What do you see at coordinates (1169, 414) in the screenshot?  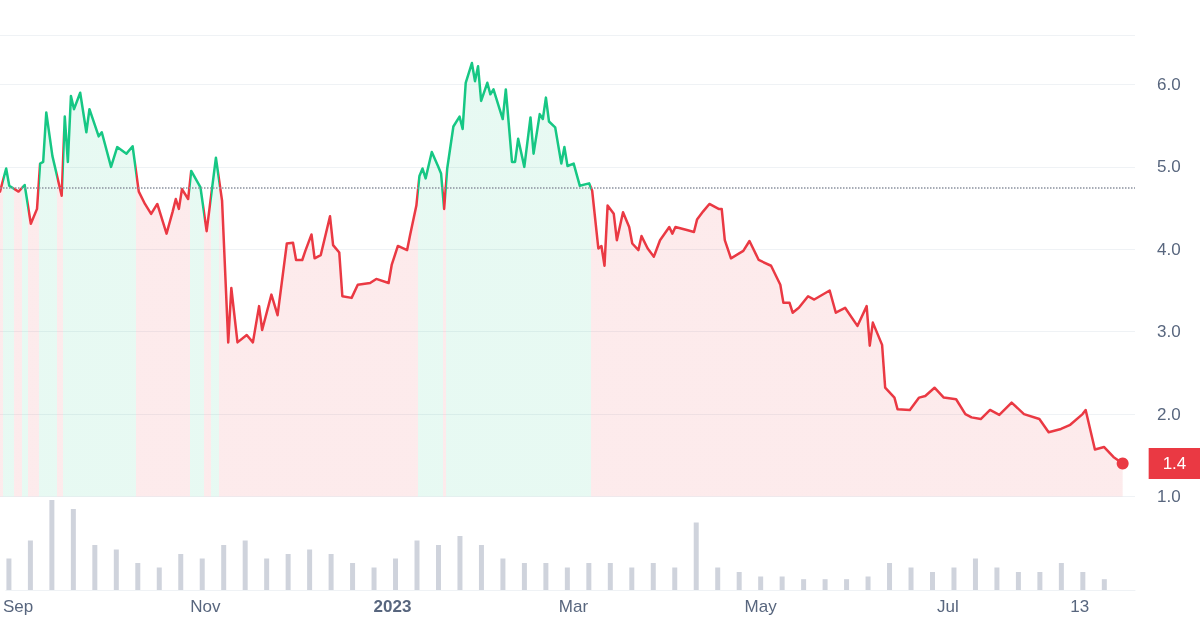 I see `y-tick-label: 2.0` at bounding box center [1169, 414].